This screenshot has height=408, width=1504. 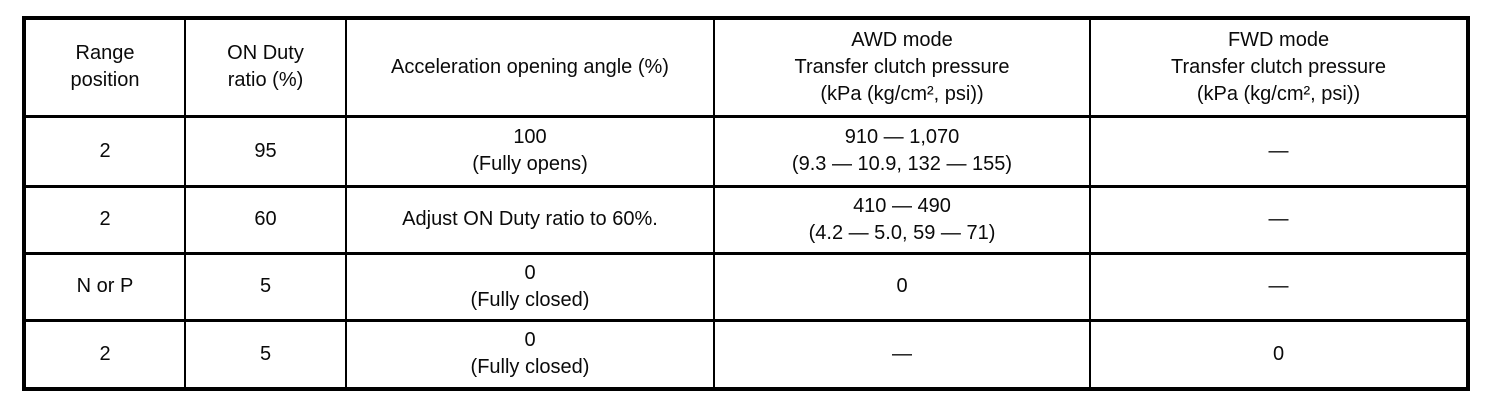 I want to click on cell-fwd-mode-pressure: 0, so click(x=1279, y=354).